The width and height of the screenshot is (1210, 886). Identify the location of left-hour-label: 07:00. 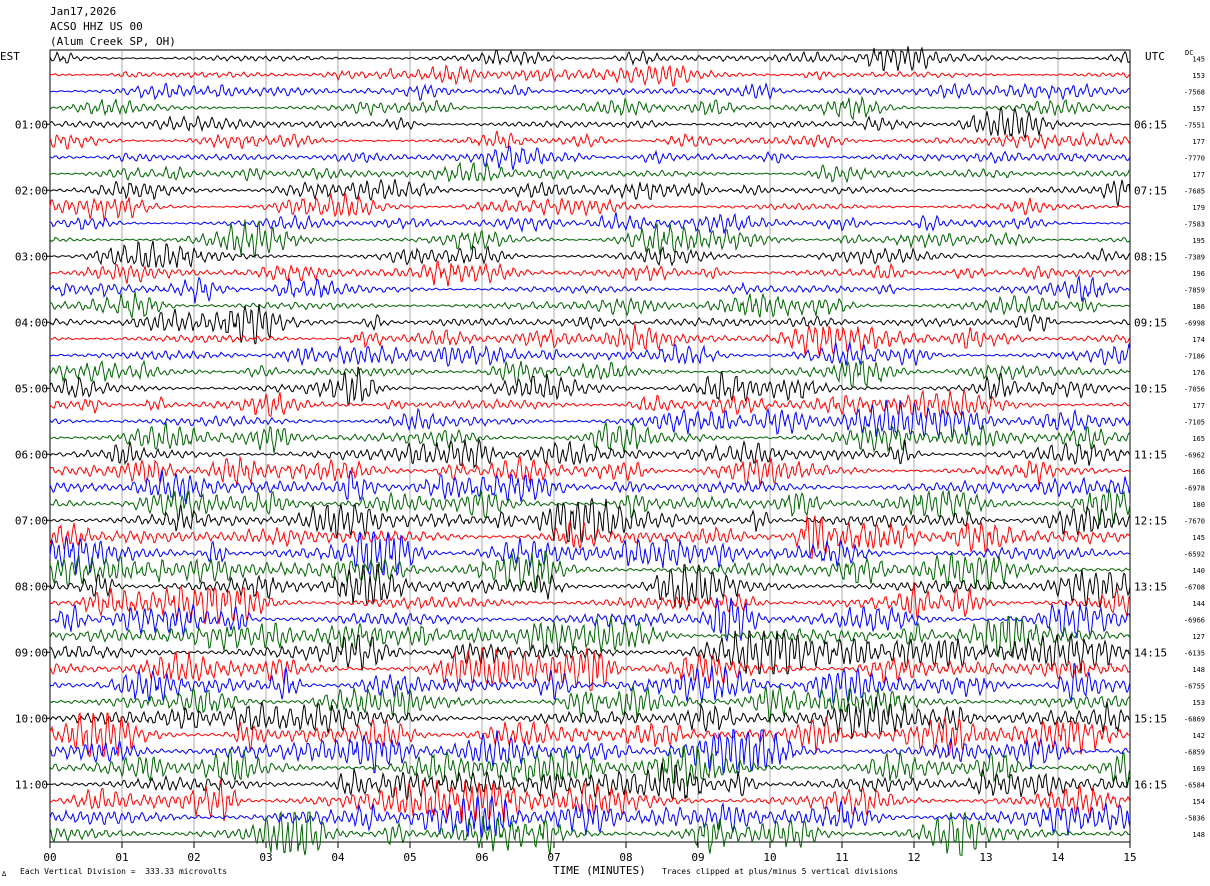
(31, 520).